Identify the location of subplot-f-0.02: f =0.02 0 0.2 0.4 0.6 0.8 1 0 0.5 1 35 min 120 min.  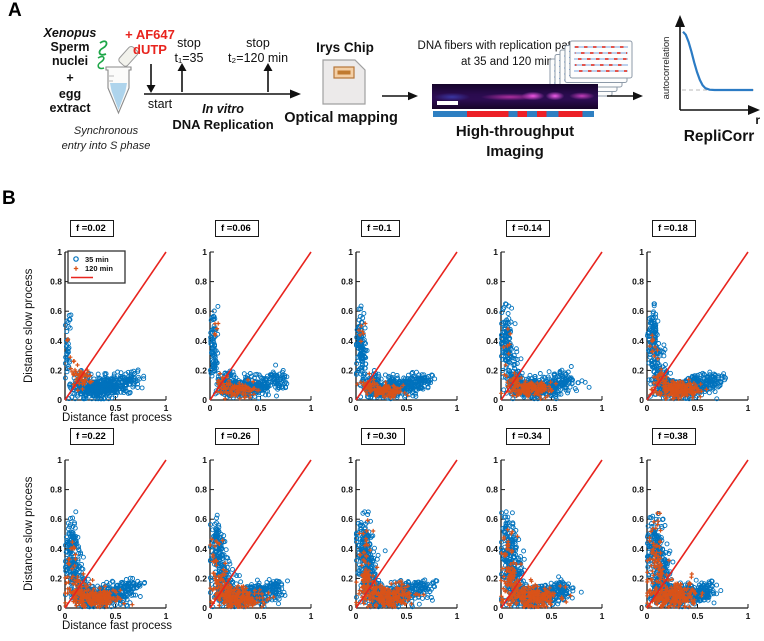
(118, 320).